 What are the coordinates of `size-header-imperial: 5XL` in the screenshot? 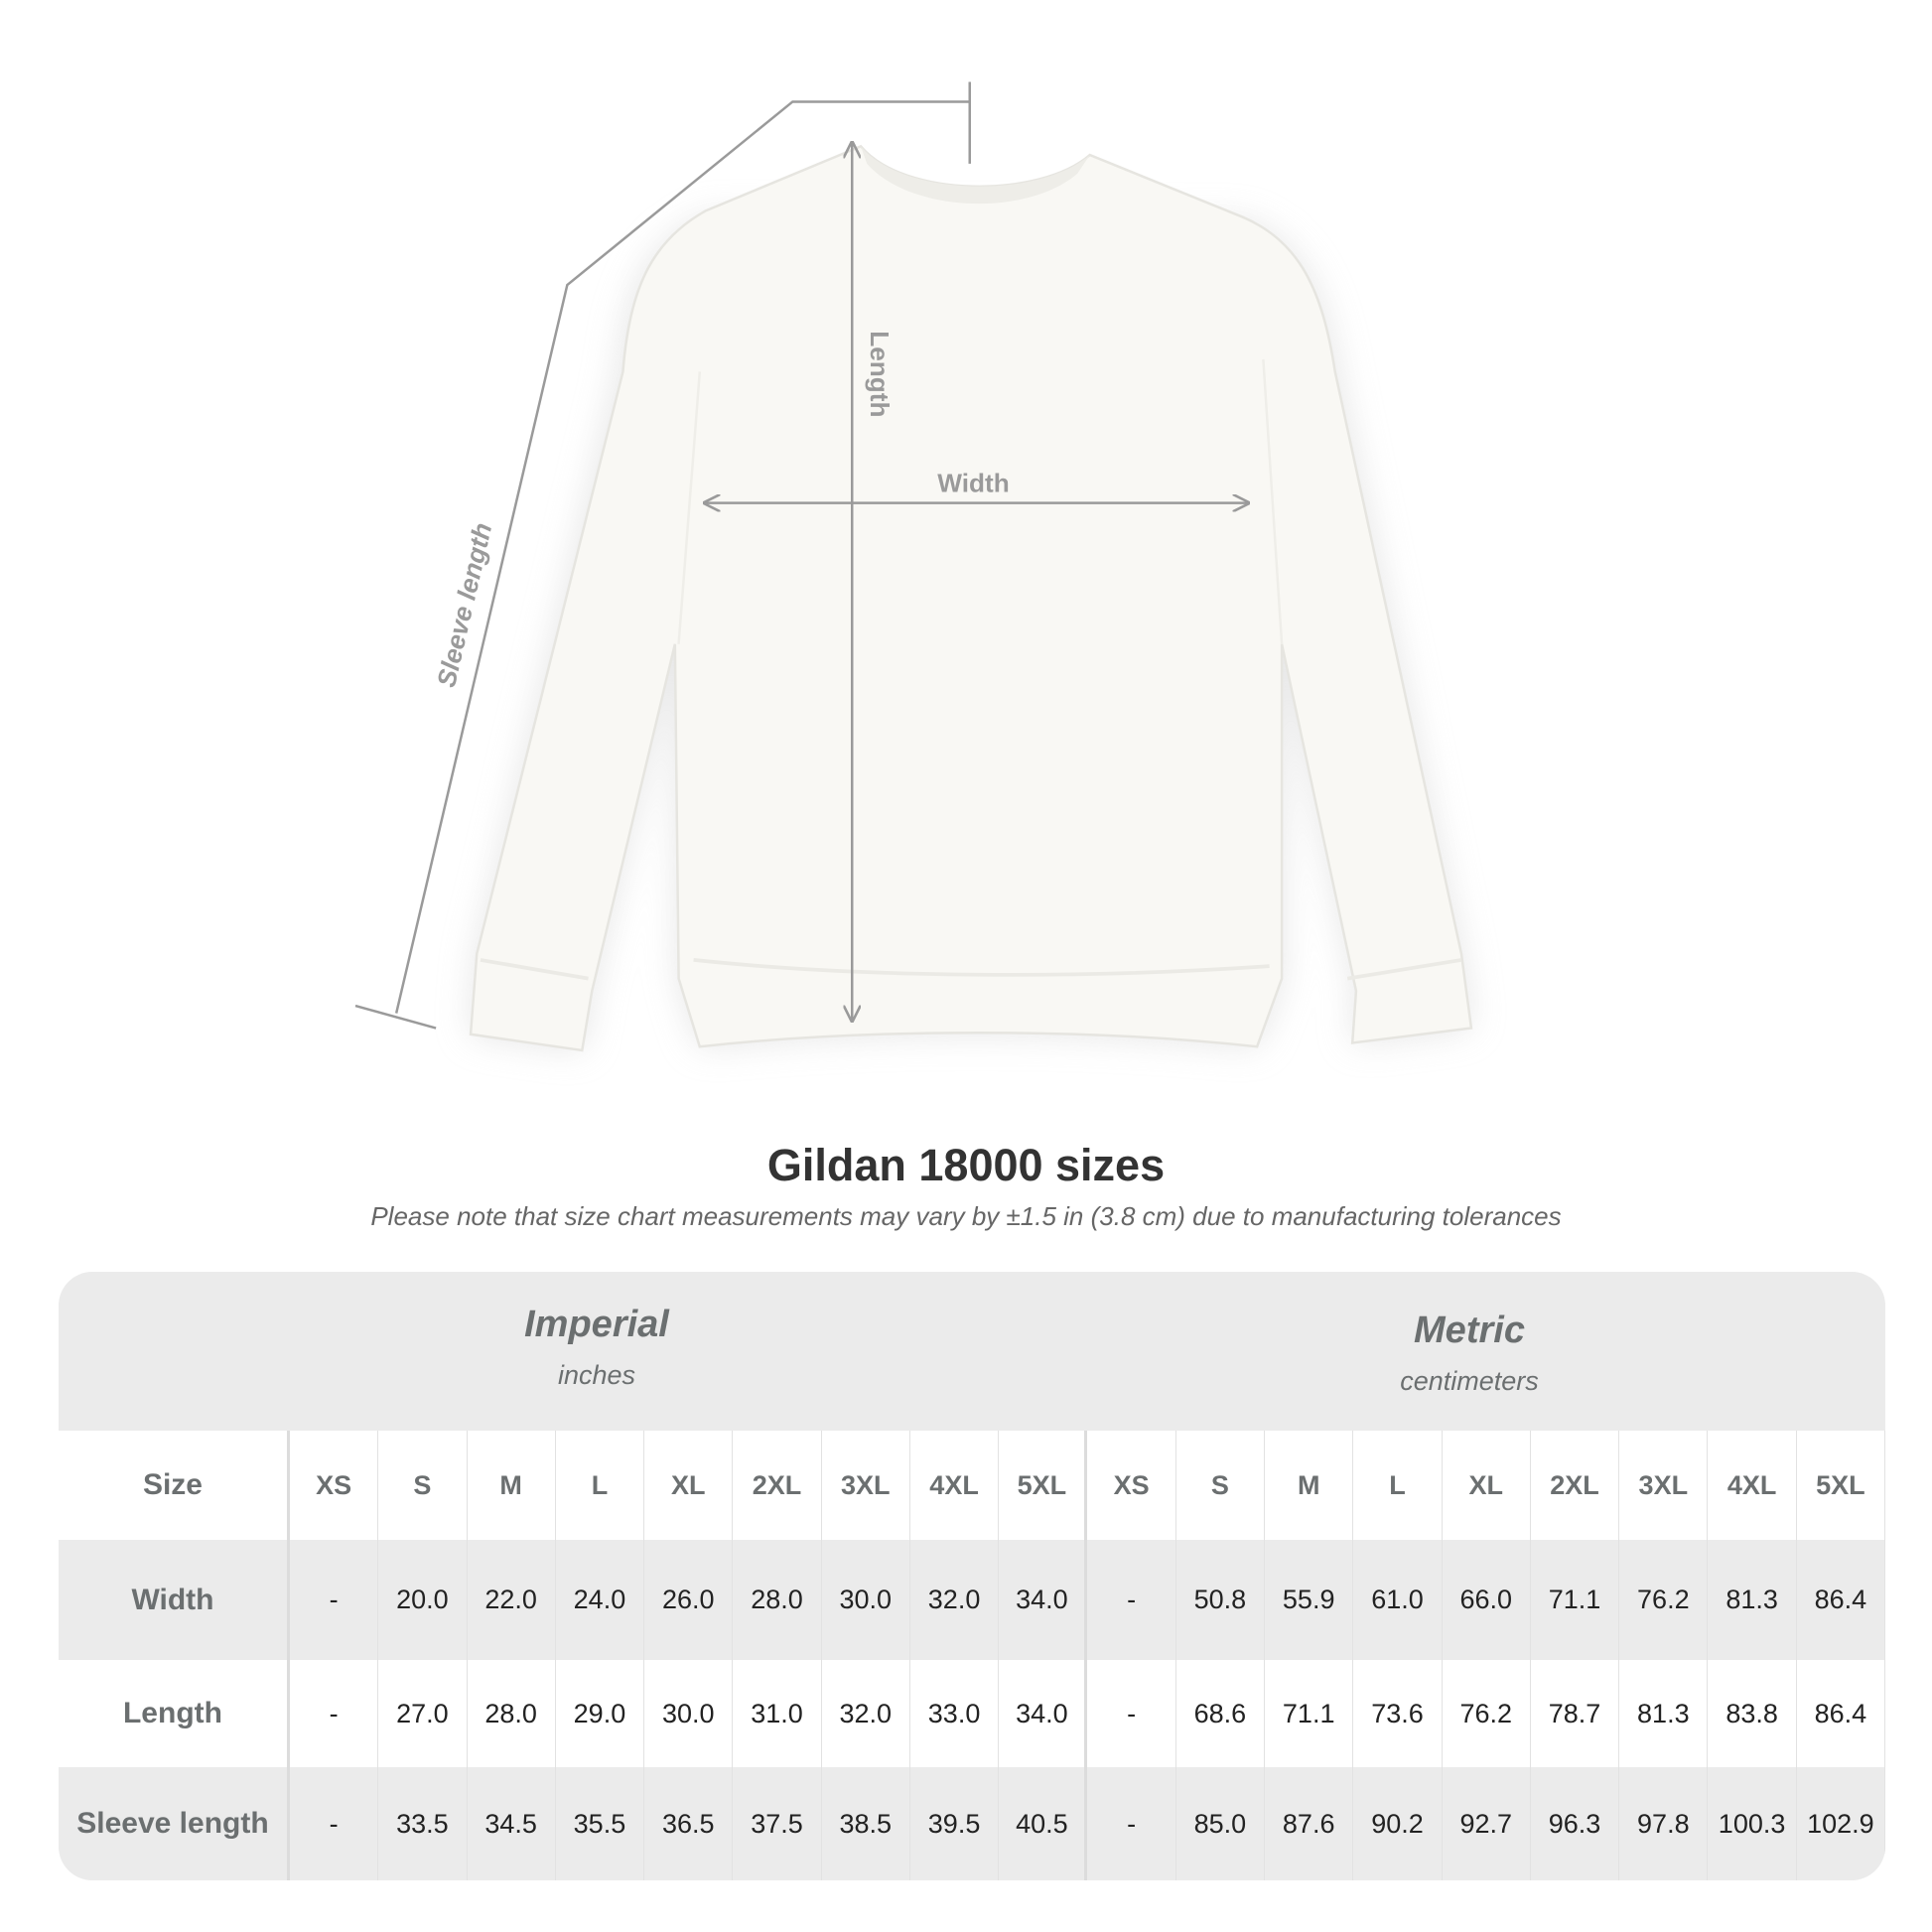 It's located at (1043, 1486).